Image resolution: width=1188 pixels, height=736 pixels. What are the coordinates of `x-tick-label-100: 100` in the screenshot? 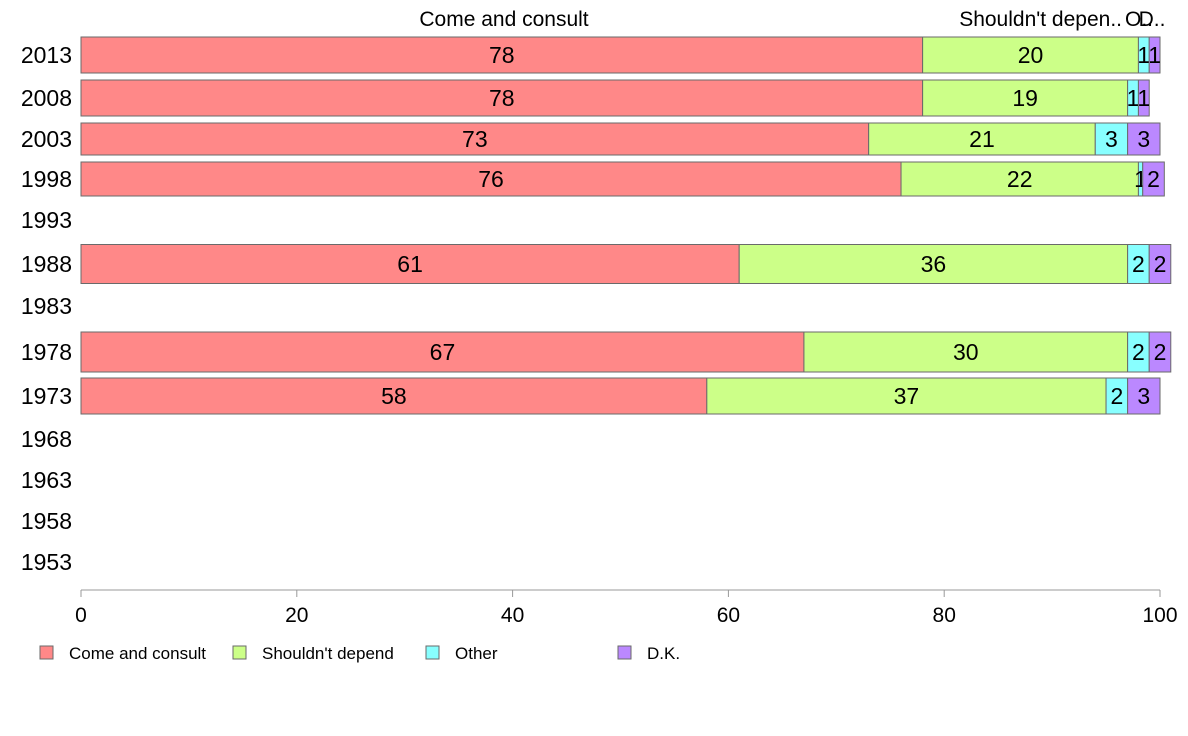 It's located at (1159, 615).